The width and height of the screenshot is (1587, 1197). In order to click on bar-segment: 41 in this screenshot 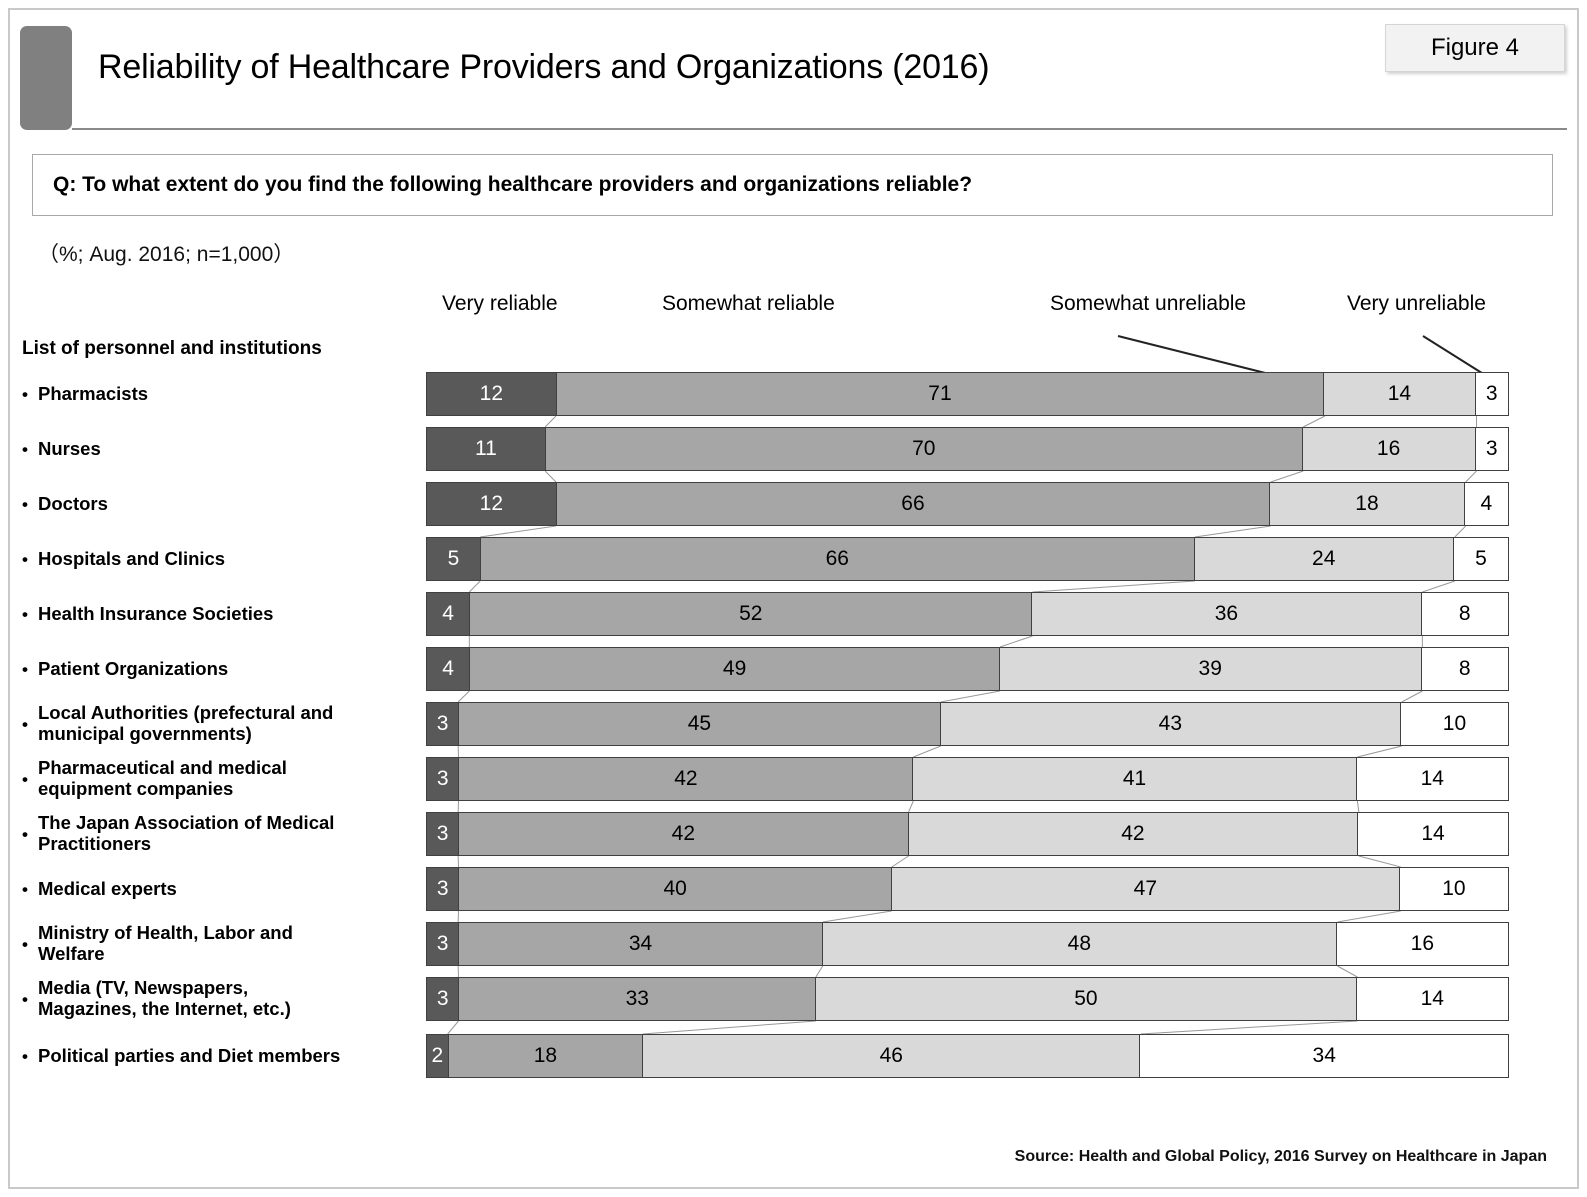, I will do `click(1135, 779)`.